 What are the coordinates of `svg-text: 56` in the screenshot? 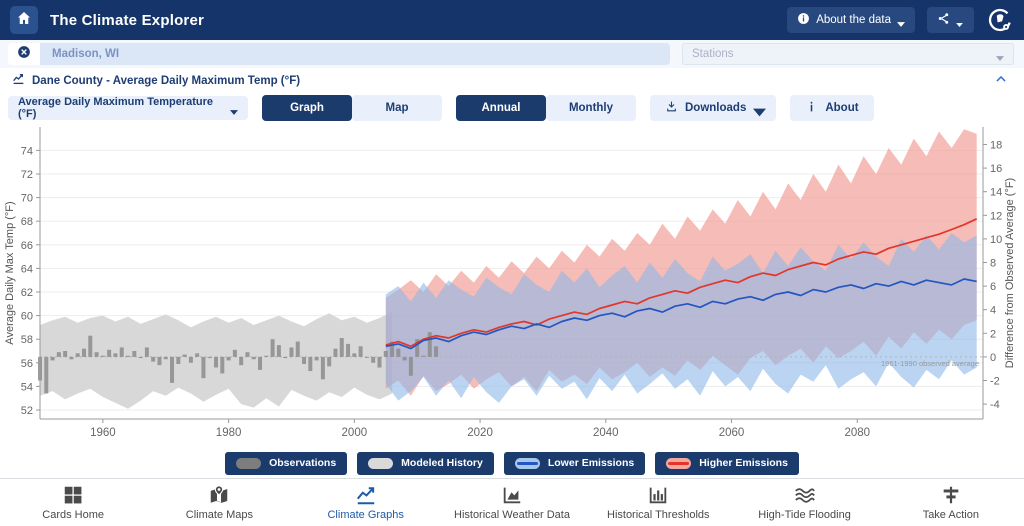 It's located at (27, 364).